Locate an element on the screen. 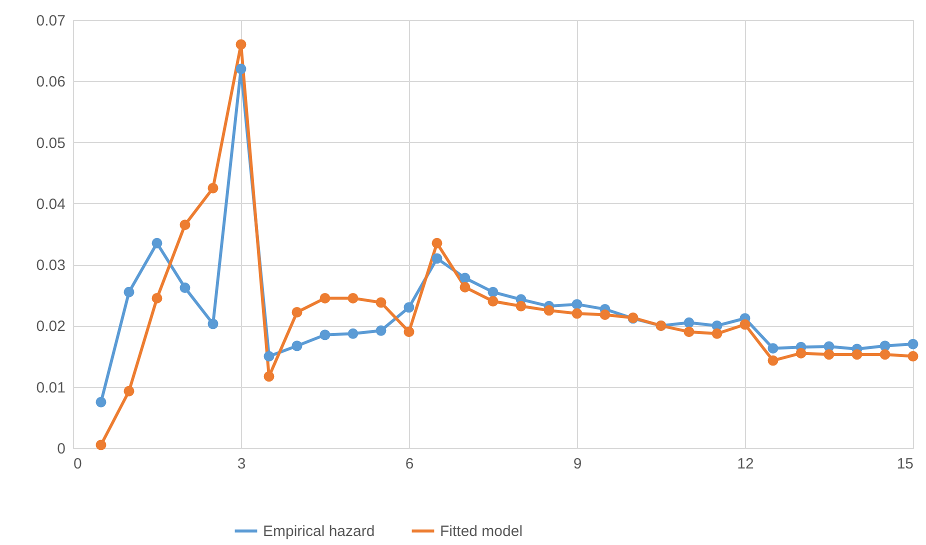  y-tick-label: 0 is located at coordinates (61, 449).